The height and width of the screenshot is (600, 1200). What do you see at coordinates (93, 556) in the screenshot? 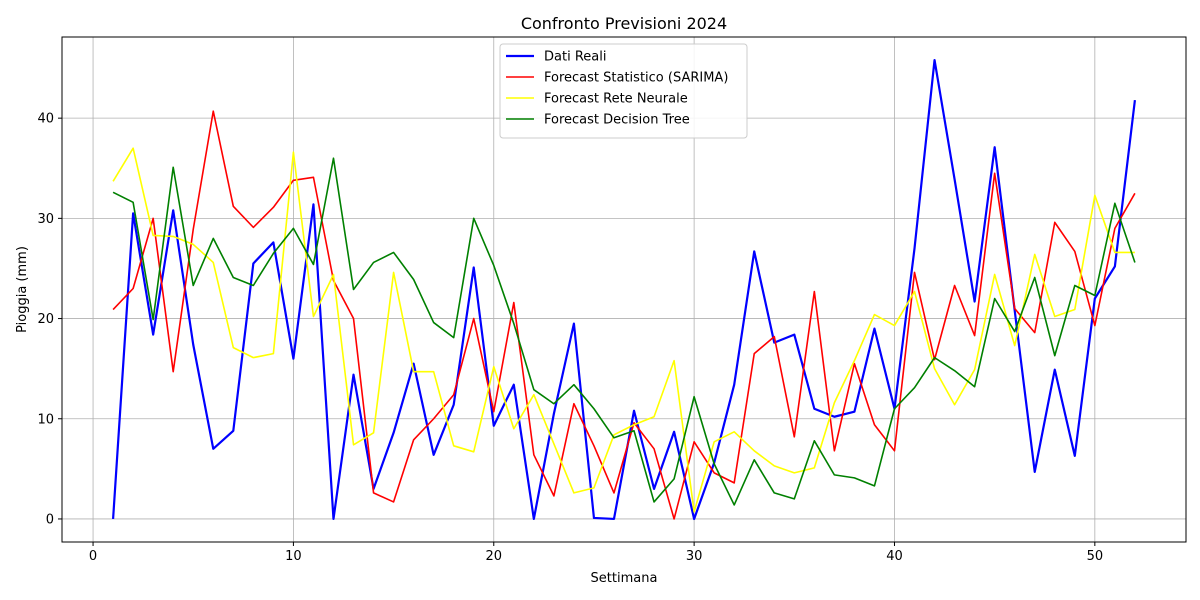
I see `x-tick-label: 0` at bounding box center [93, 556].